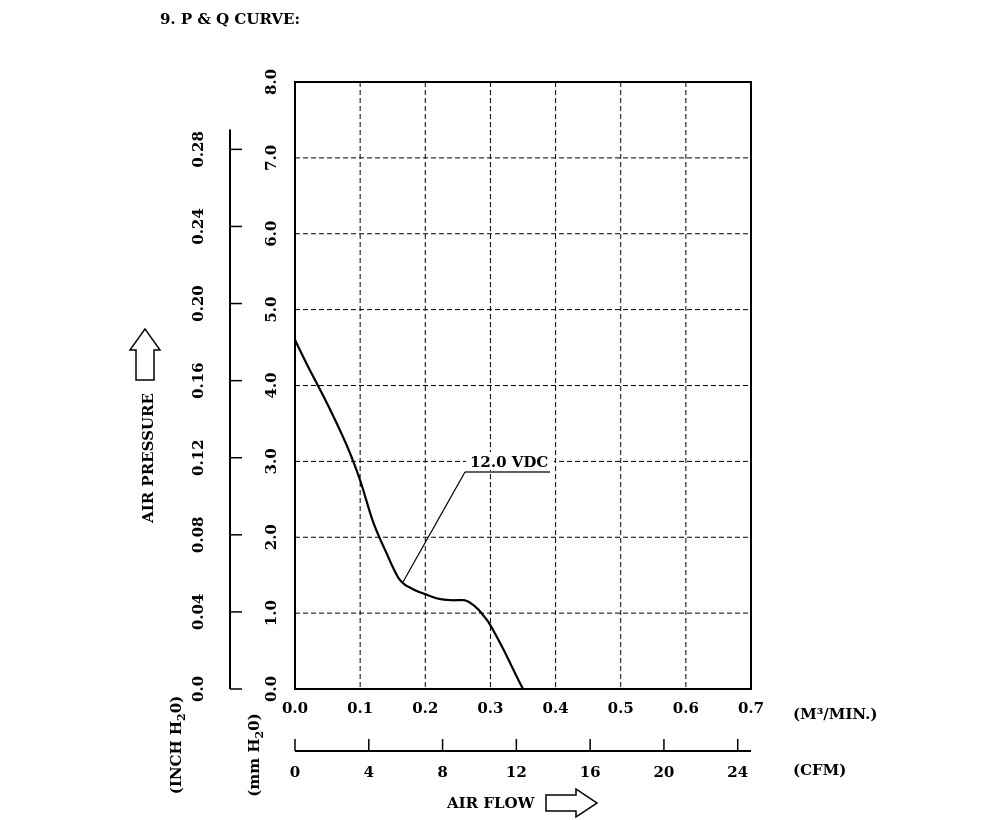 Image resolution: width=1000 pixels, height=820 pixels. What do you see at coordinates (271, 613) in the screenshot?
I see `y-tick-label-mm: 1.0` at bounding box center [271, 613].